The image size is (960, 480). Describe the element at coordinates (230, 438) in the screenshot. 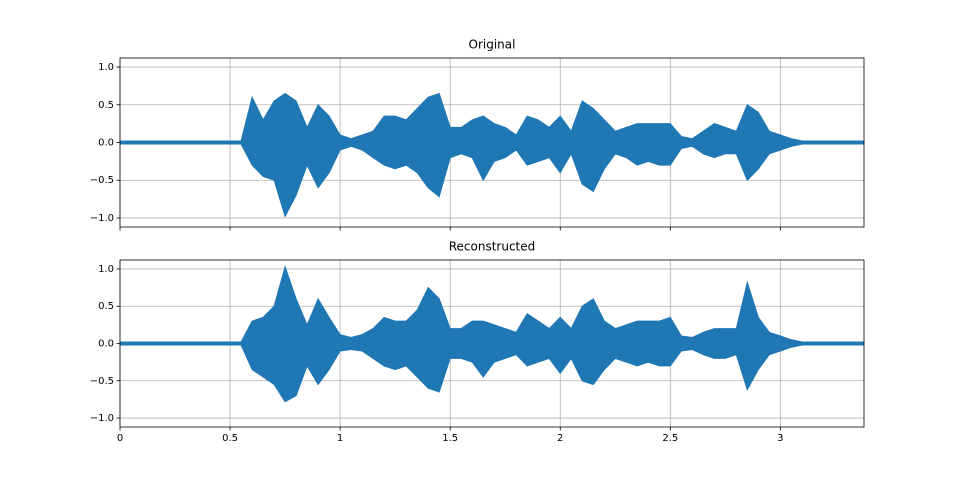

I see `x-tick-label: 0.5` at that location.